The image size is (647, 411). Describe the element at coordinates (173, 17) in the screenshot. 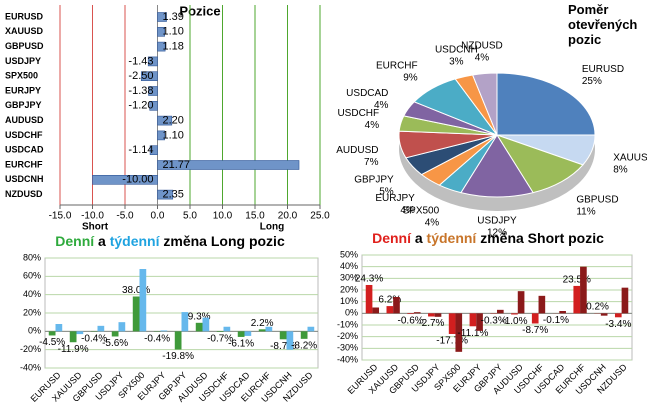

I see `value-label: 1.39` at that location.